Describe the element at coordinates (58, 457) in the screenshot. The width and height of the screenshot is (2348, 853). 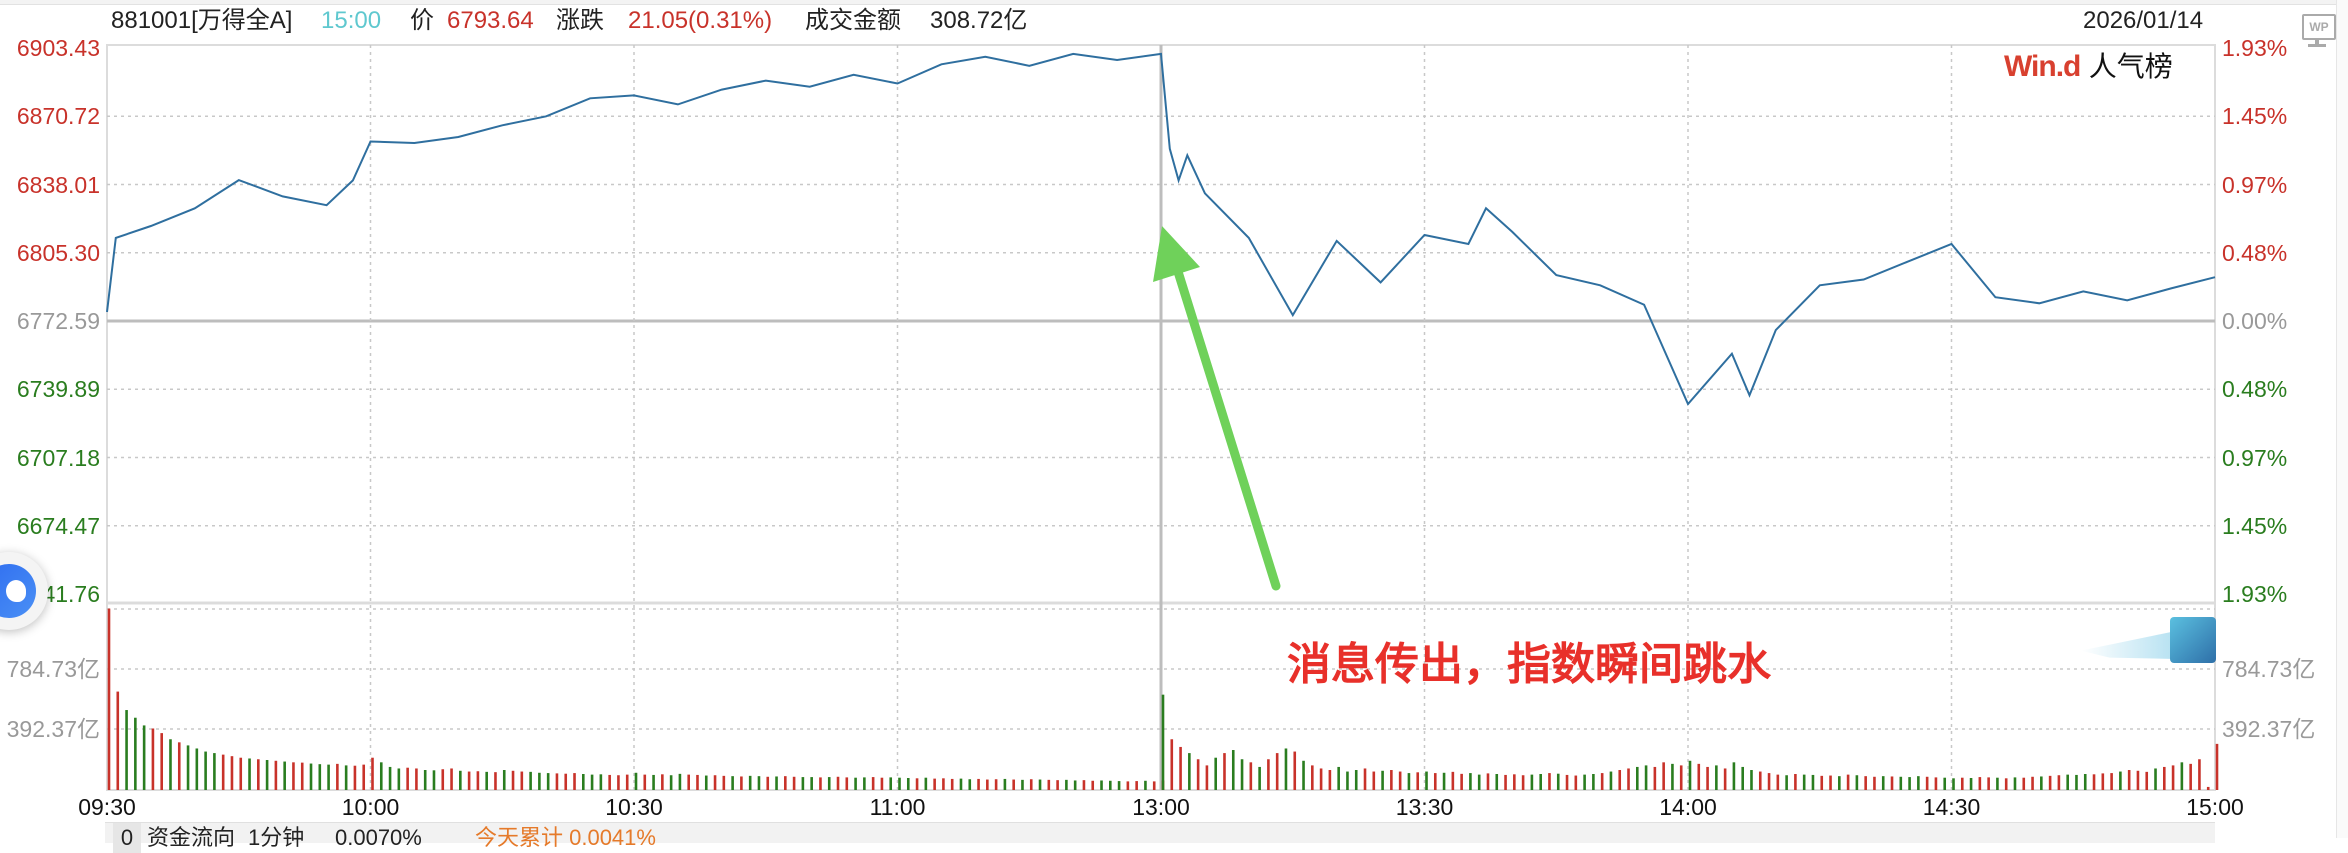
I see `price-tick: 6707.18` at that location.